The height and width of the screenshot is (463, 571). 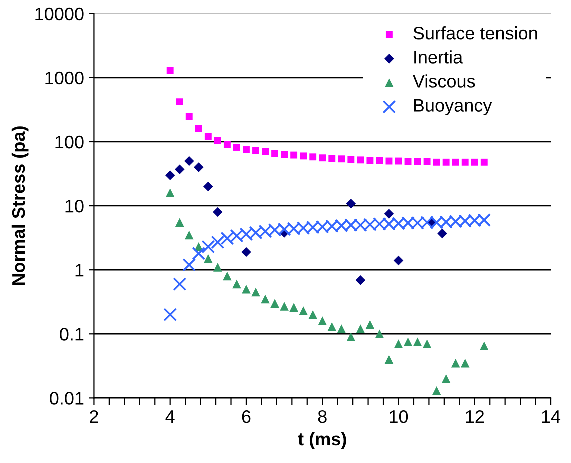 I want to click on x-tick-label: 4, so click(x=170, y=417).